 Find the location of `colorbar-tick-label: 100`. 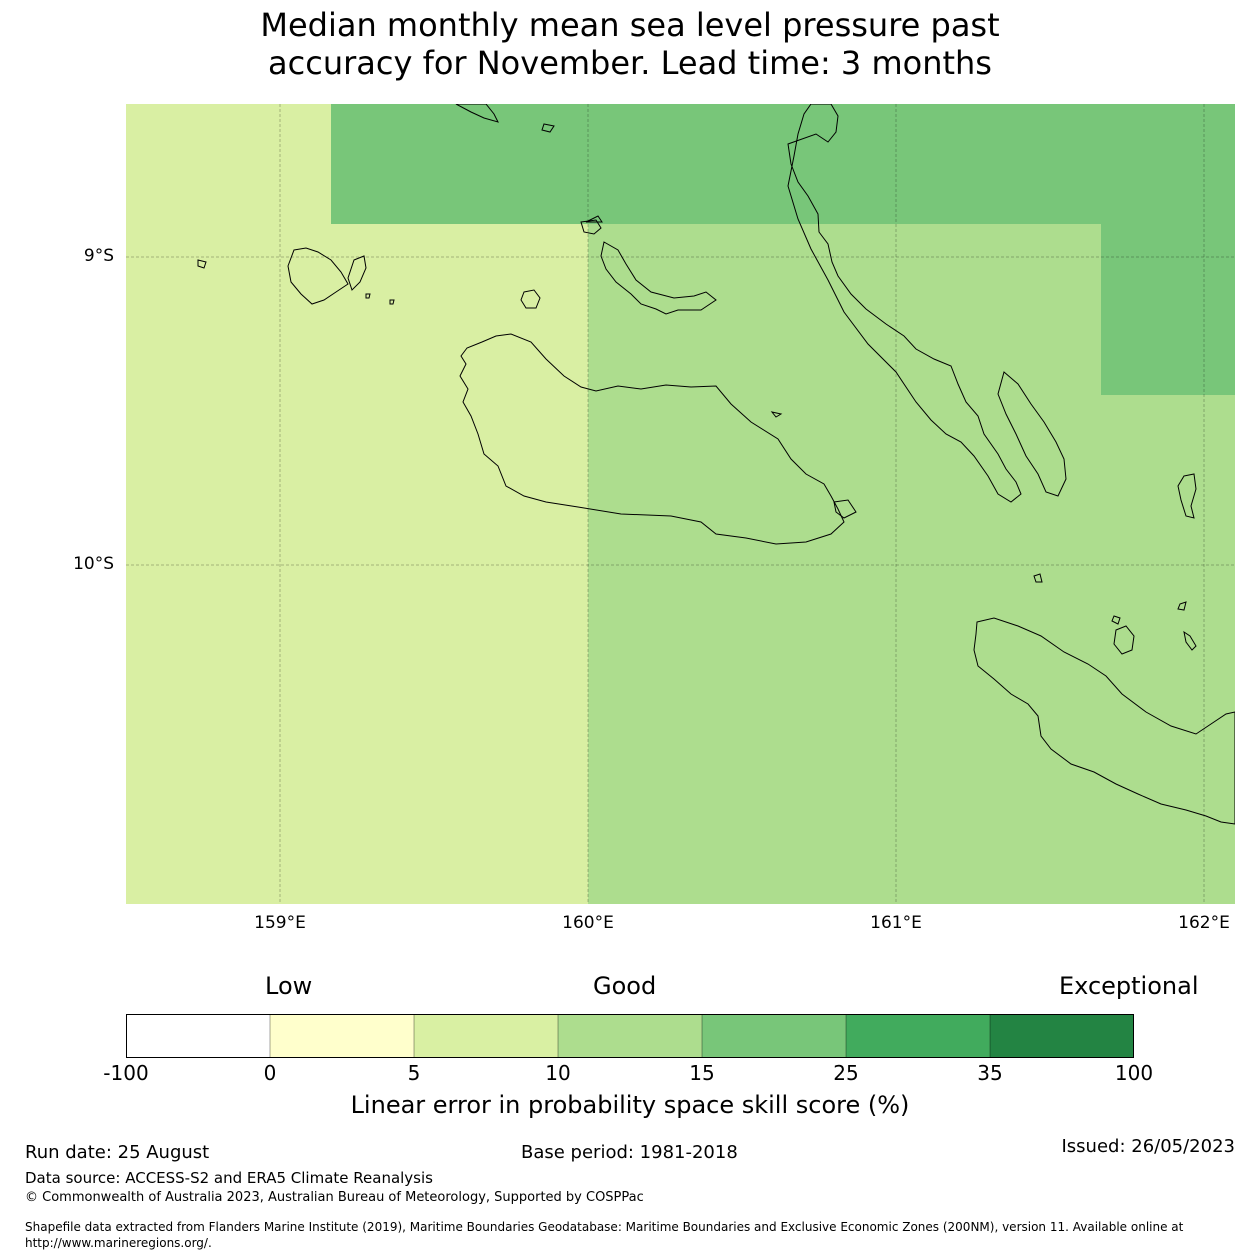

colorbar-tick-label: 100 is located at coordinates (1134, 1073).